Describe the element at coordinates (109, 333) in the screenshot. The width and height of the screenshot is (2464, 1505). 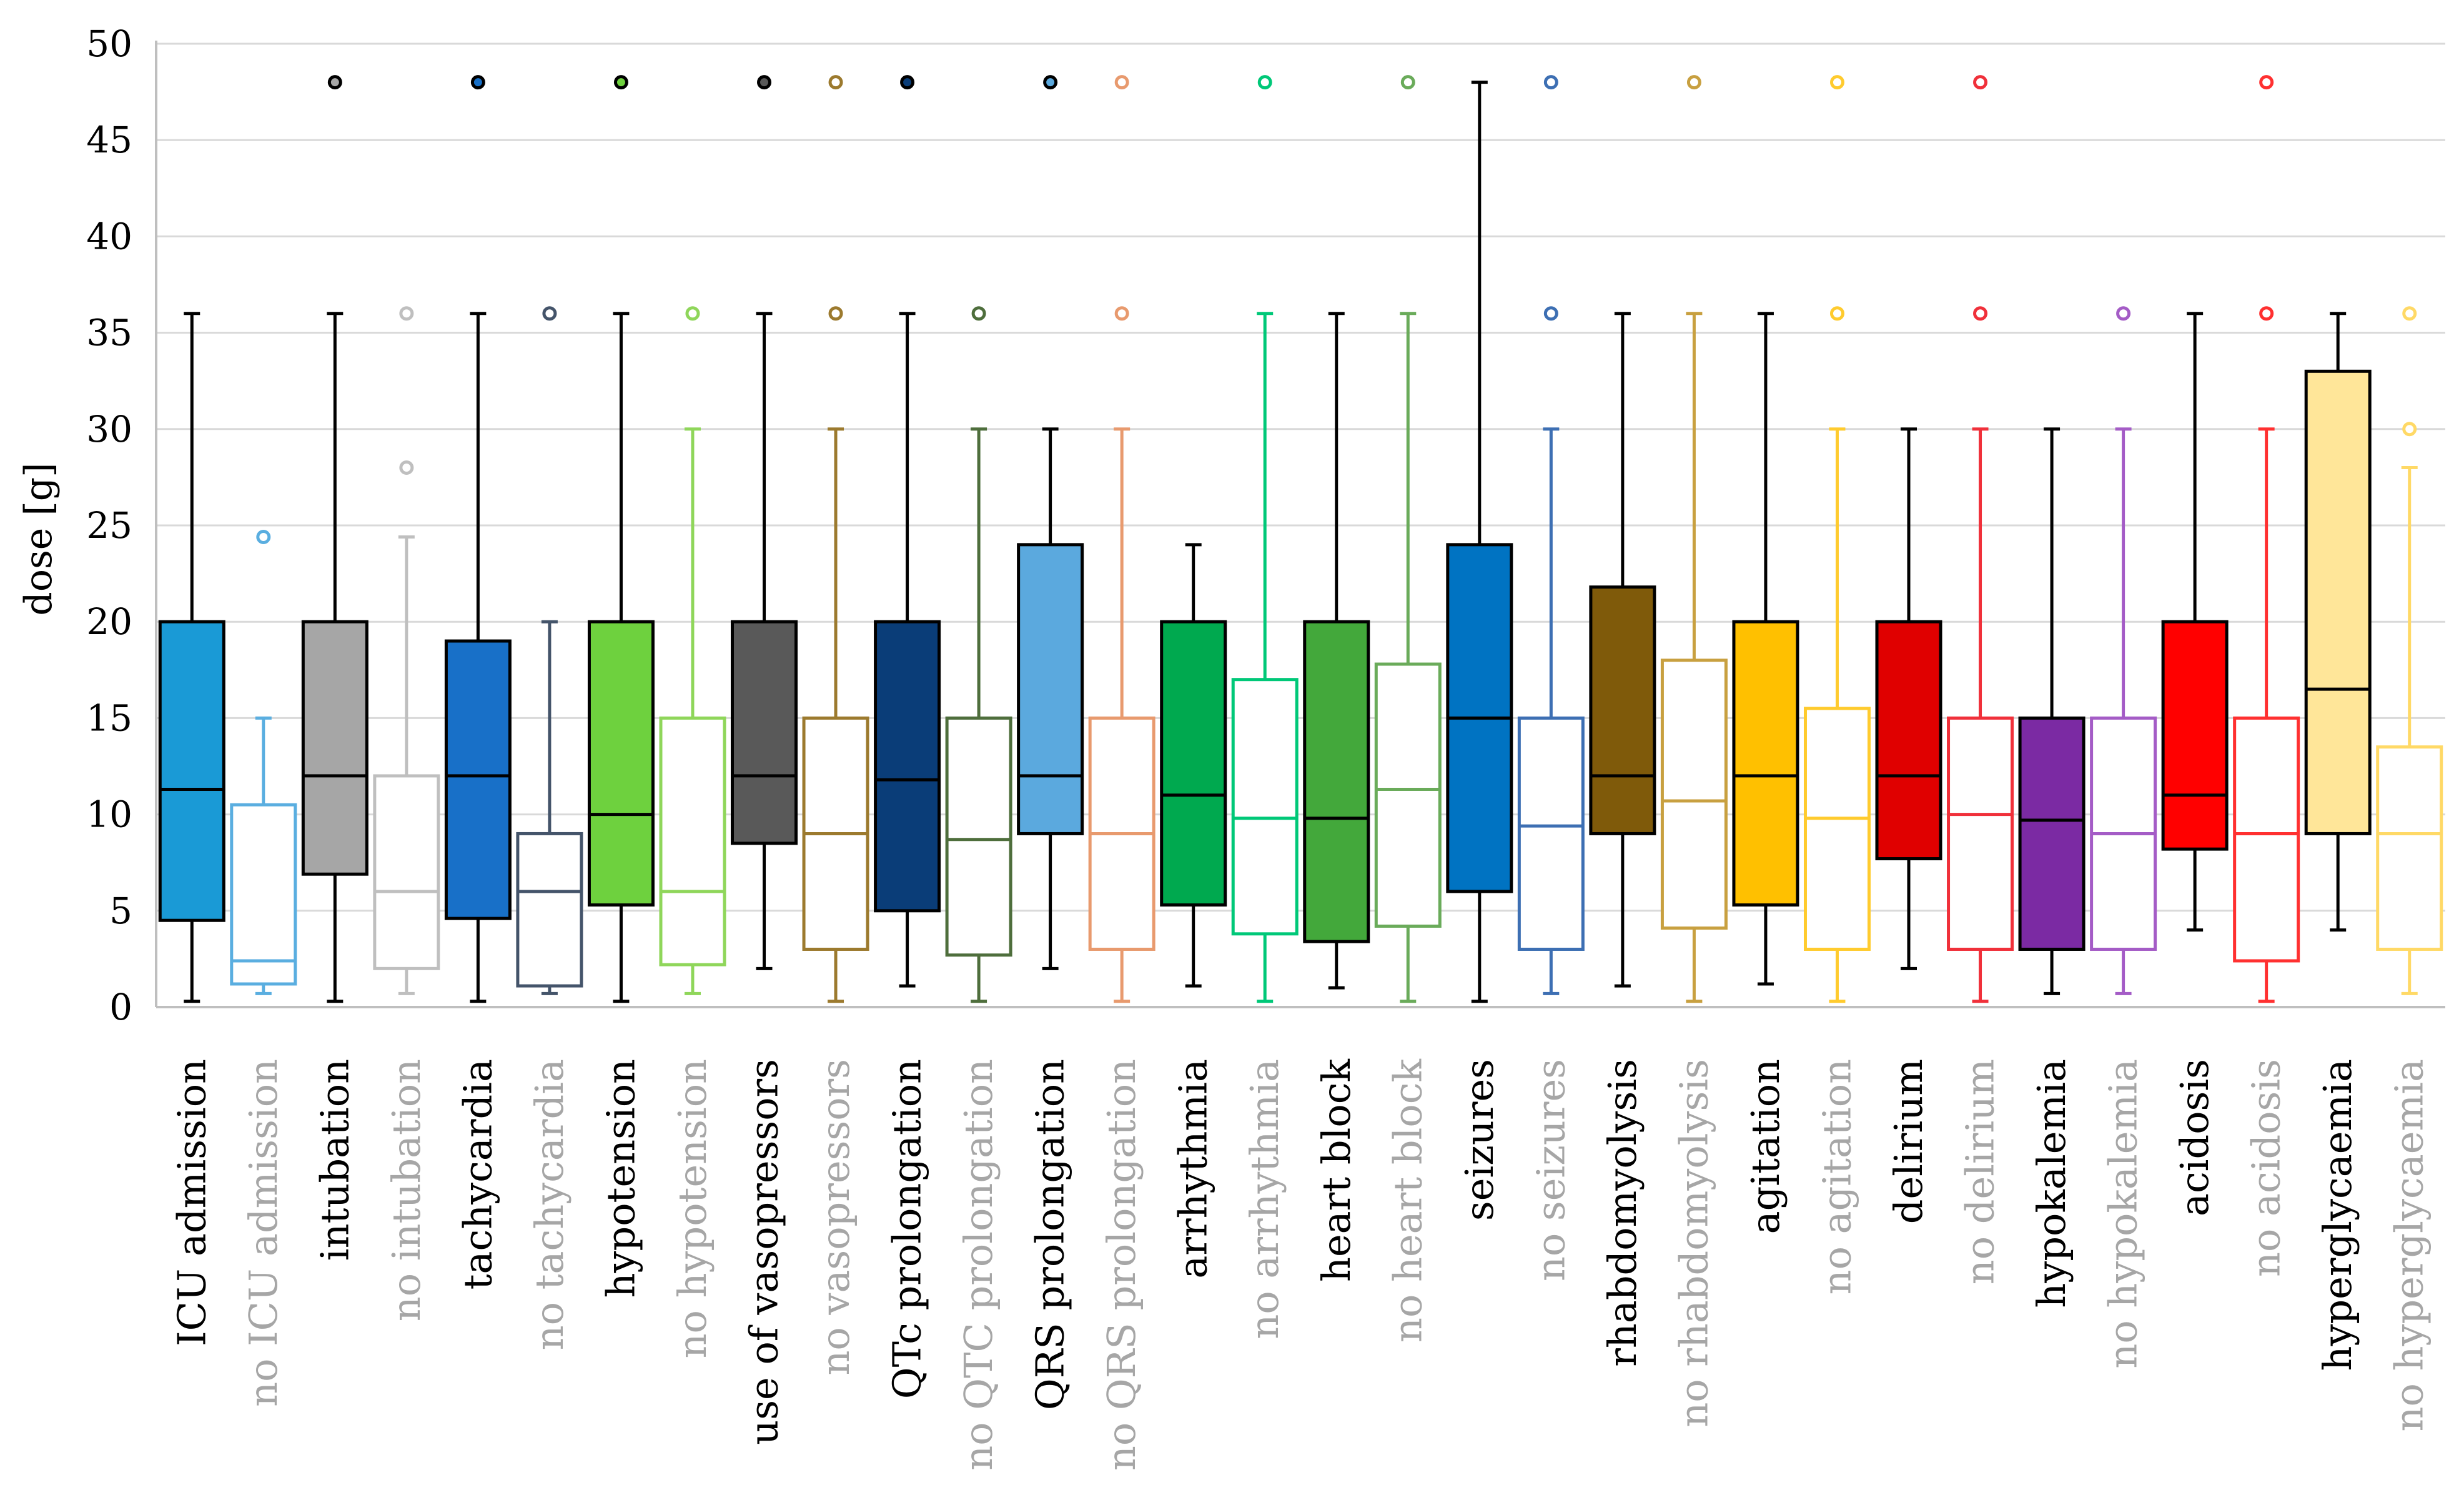
I see `y-tick-label: 35` at that location.